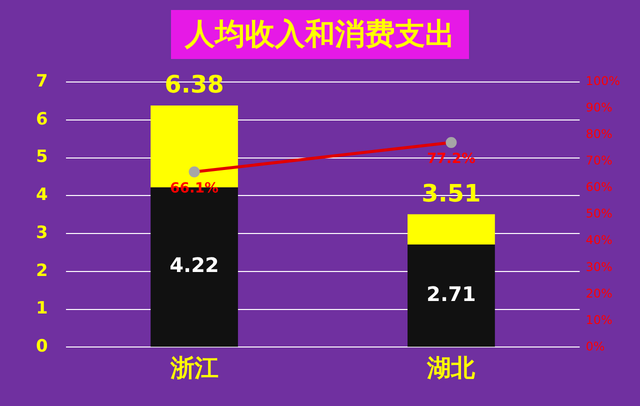 The height and width of the screenshot is (406, 640). What do you see at coordinates (42, 195) in the screenshot?
I see `y-tick-label: 4` at bounding box center [42, 195].